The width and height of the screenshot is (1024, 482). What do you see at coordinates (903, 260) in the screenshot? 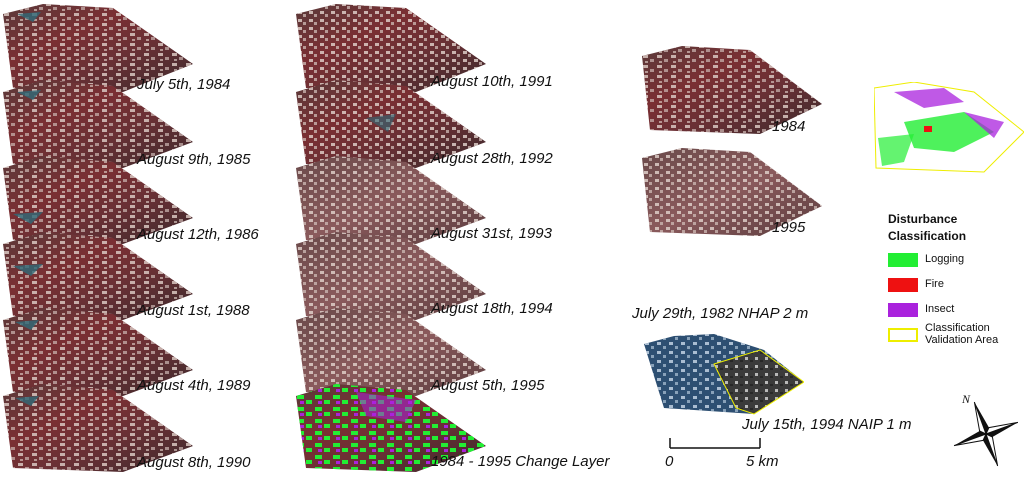
I see `logging-swatch` at bounding box center [903, 260].